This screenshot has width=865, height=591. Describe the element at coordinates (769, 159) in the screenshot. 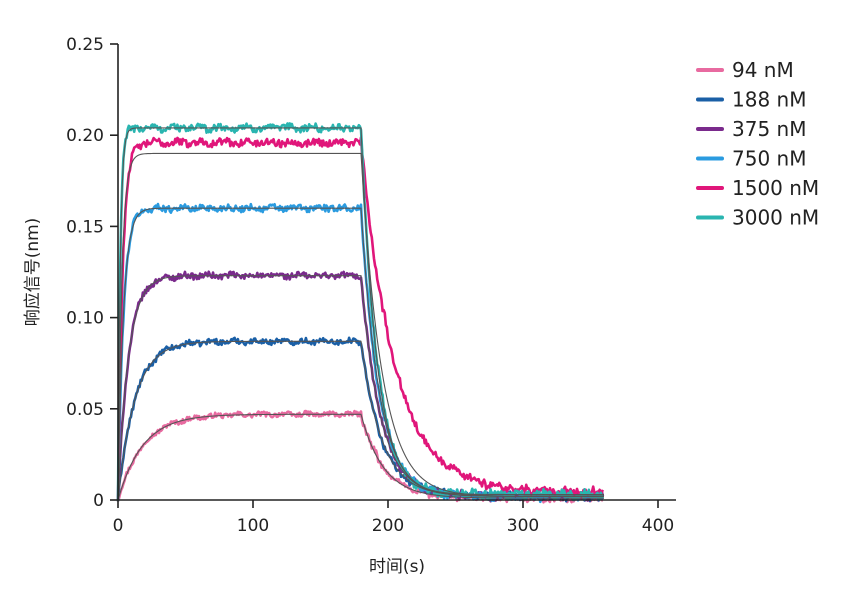

I see `legend-label: 750 nM` at that location.